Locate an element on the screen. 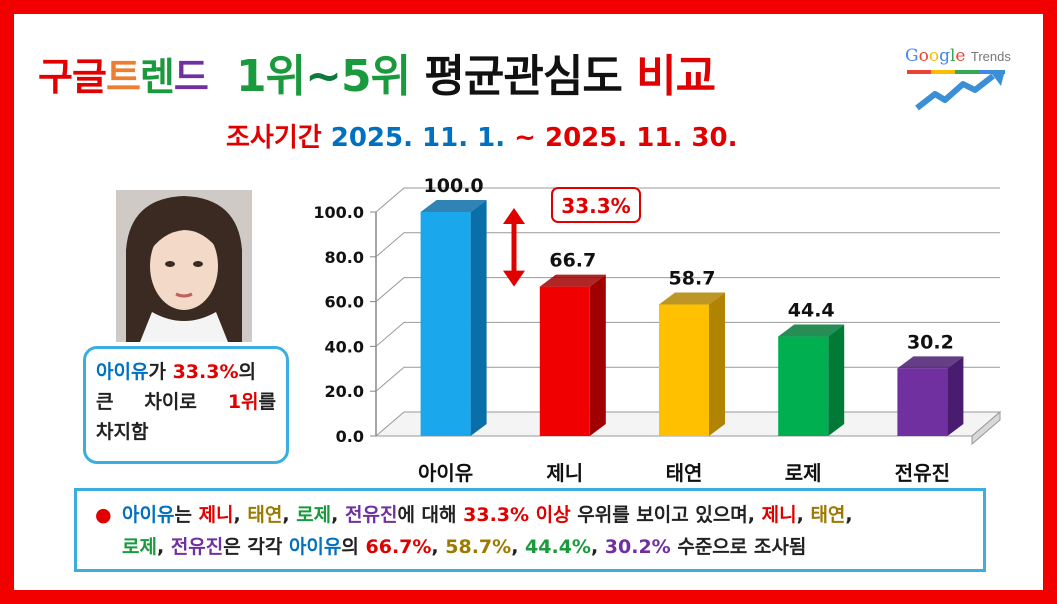  highlight-note: 아이유가 33.3%의 큰 차이로 1위를 차지함 is located at coordinates (186, 405).